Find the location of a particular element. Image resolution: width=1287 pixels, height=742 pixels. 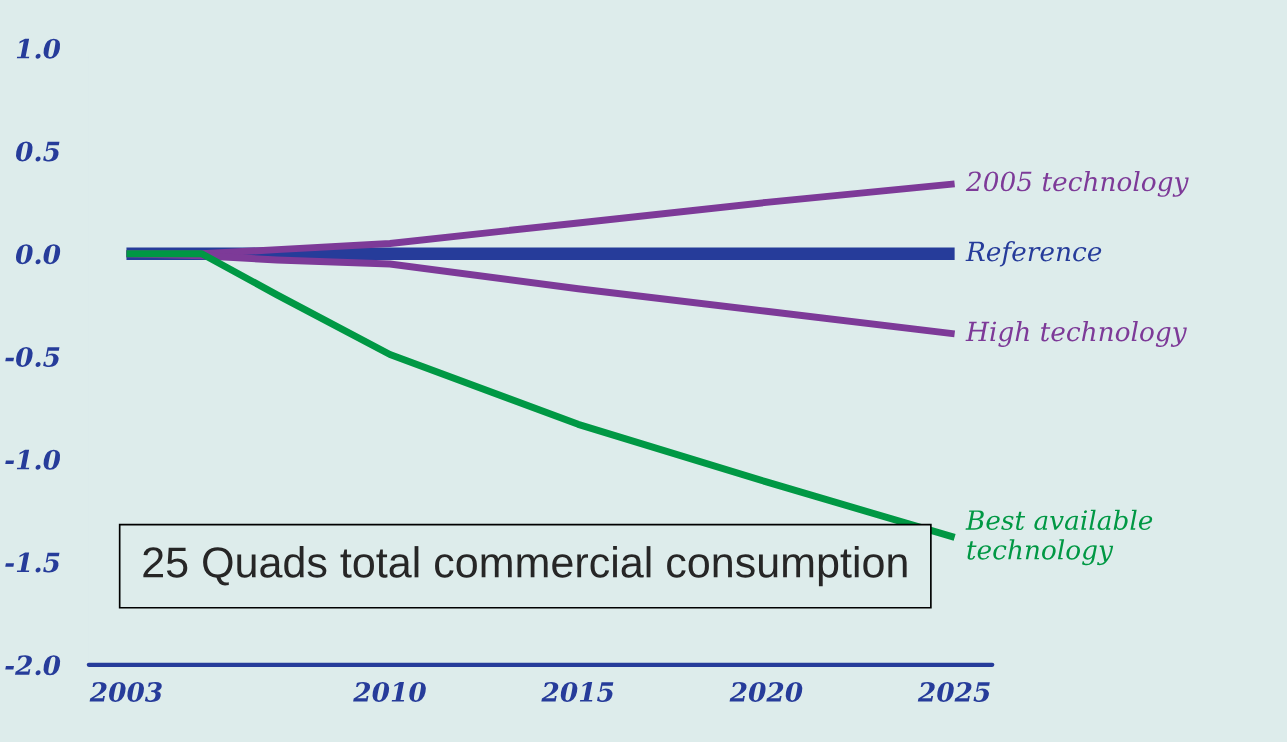

x-tick-label: 2003 is located at coordinates (125, 691).